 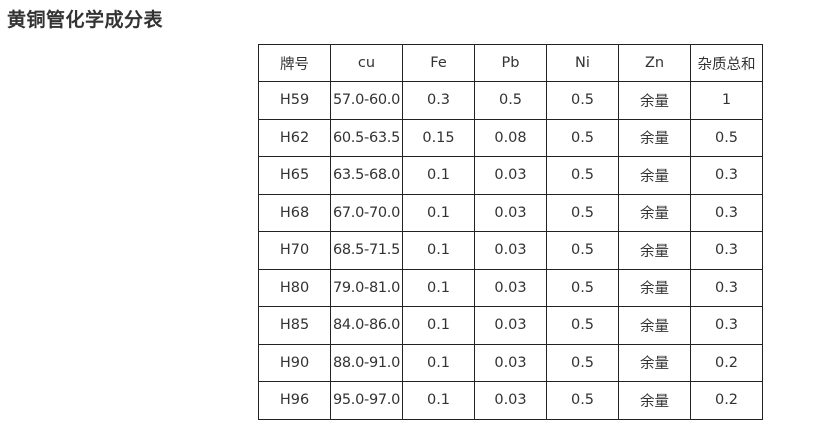 What do you see at coordinates (366, 362) in the screenshot?
I see `table-cell: 88.0-91.0` at bounding box center [366, 362].